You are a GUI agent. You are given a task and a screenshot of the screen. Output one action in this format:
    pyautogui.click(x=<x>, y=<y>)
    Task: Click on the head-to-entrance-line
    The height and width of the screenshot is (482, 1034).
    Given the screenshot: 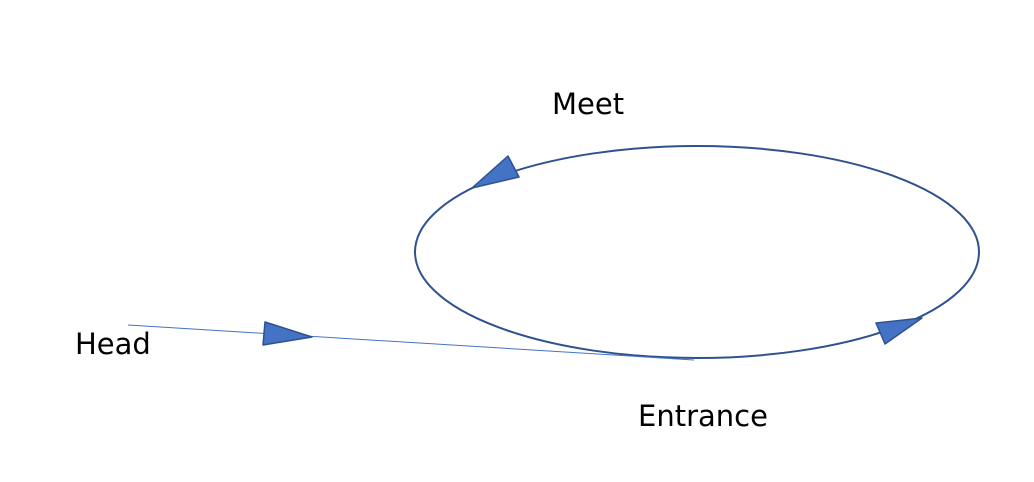 What is the action you would take?
    pyautogui.click(x=411, y=342)
    